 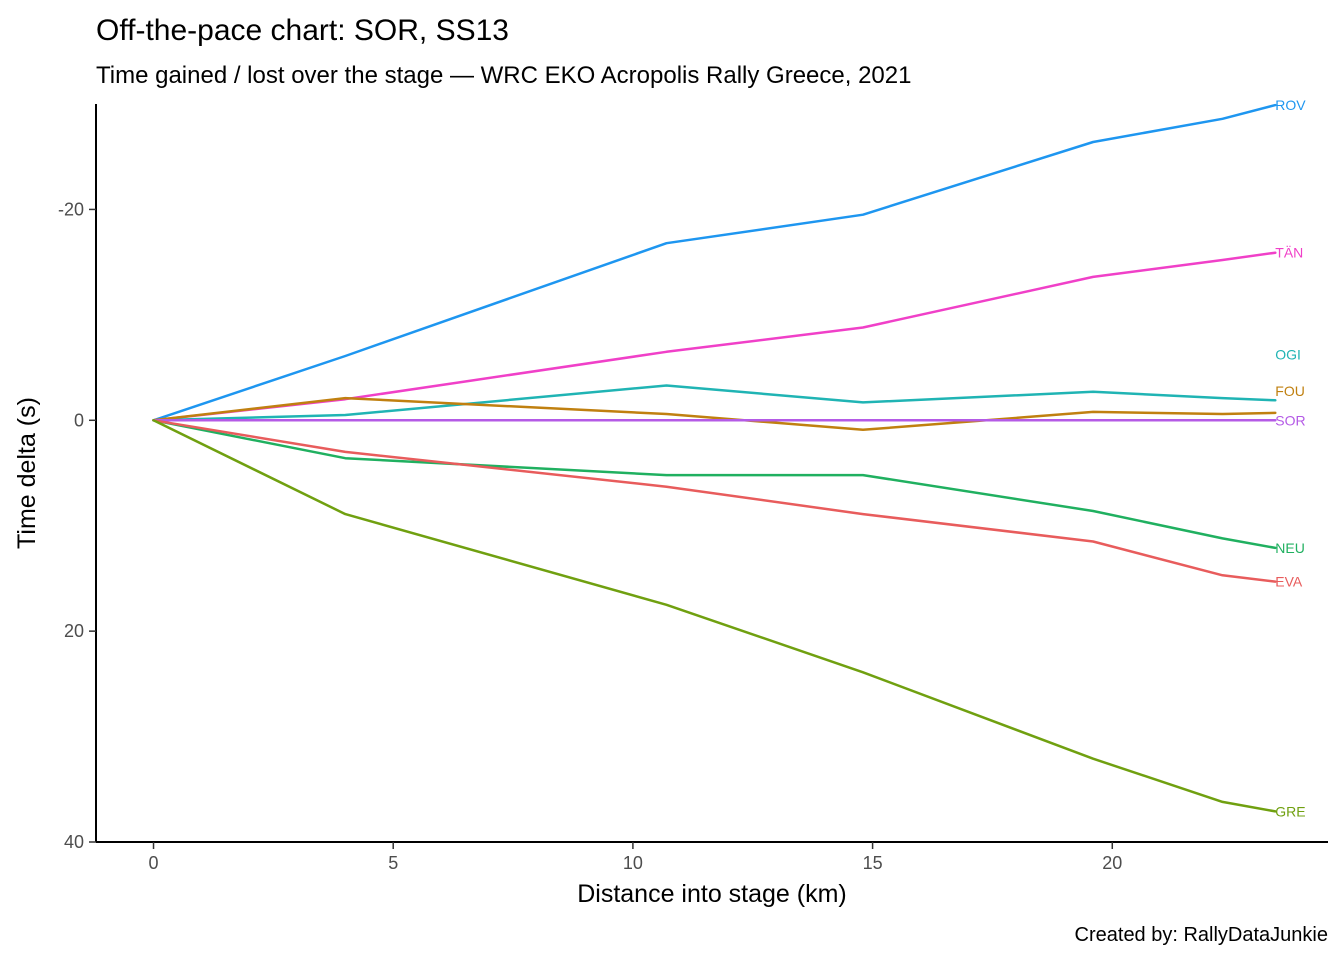 What do you see at coordinates (1201, 935) in the screenshot?
I see `chart-caption: Created by: RallyDataJunkie` at bounding box center [1201, 935].